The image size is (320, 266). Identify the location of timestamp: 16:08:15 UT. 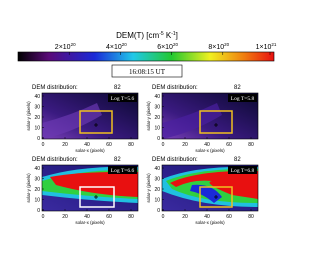
(147, 72).